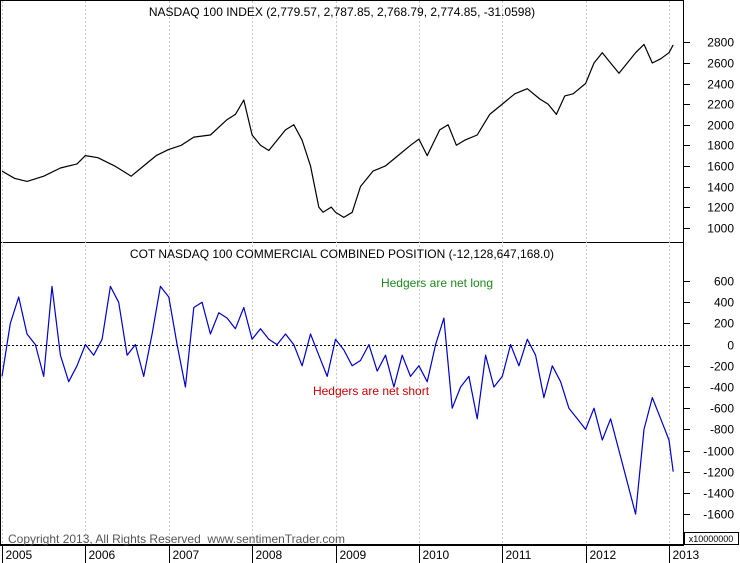 The height and width of the screenshot is (563, 740). What do you see at coordinates (709, 136) in the screenshot?
I see `top-panel-y-axis: 1000 1200 1400 1600 1800 2000 2200 2400 2600 2800` at bounding box center [709, 136].